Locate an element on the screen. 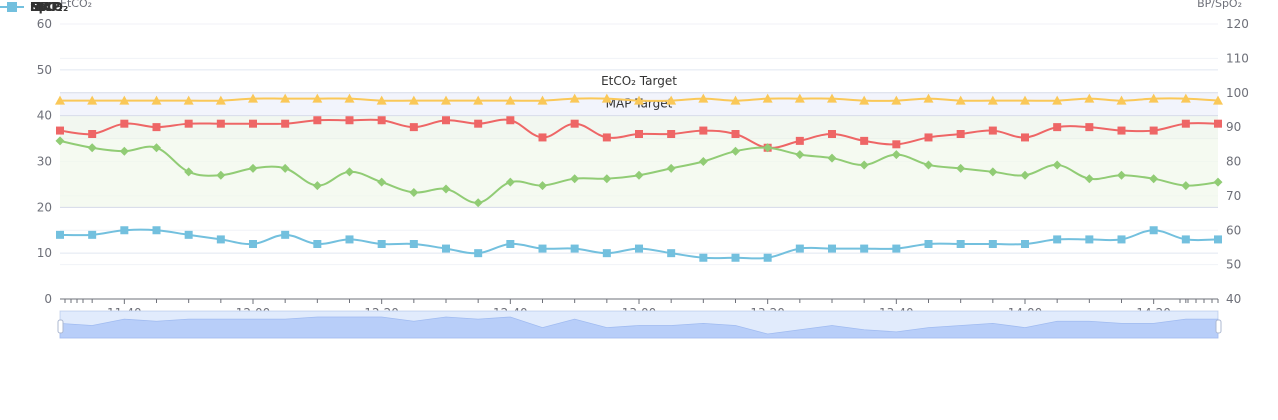 The image size is (1278, 420). y-right-tick-label: 60 is located at coordinates (1233, 230).